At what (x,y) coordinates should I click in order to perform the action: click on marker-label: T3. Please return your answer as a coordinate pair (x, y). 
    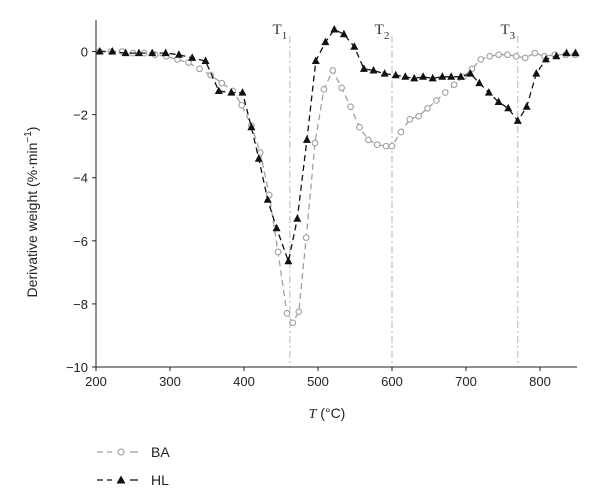
    Looking at the image, I should click on (507, 32).